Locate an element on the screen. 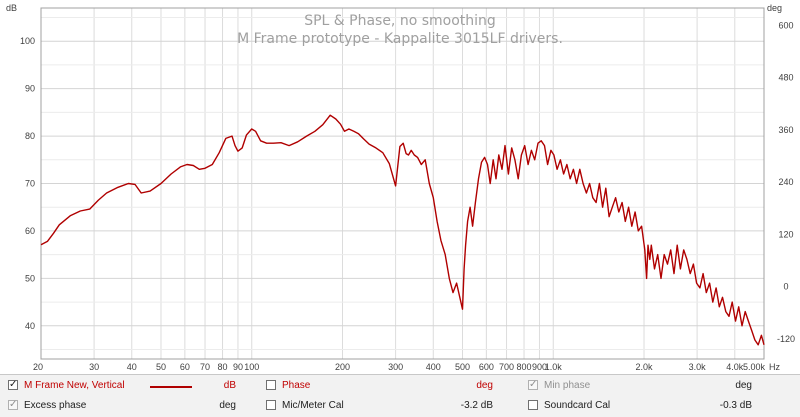 The image size is (800, 417). x-tick-label-5.00k: 5.00k is located at coordinates (754, 367).